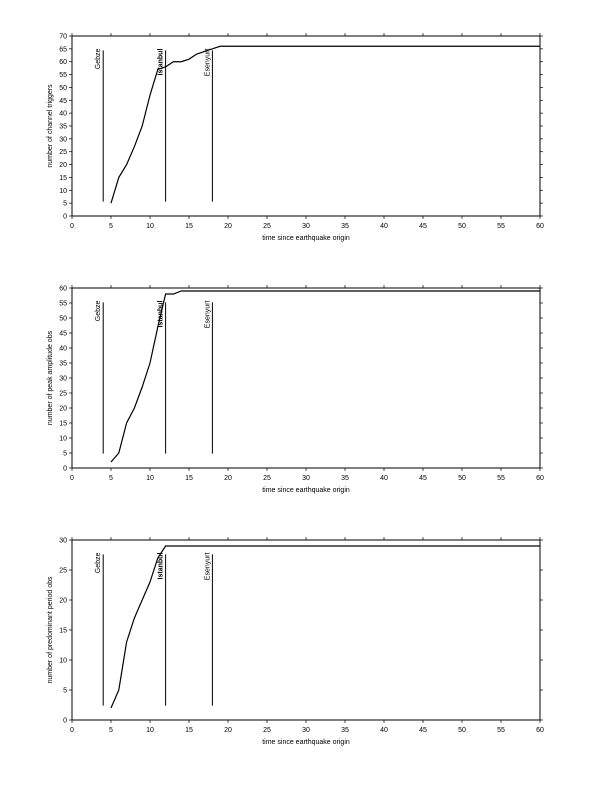 The width and height of the screenshot is (612, 792). Describe the element at coordinates (50, 630) in the screenshot. I see `y-axis-label: number of predominant period obs` at that location.